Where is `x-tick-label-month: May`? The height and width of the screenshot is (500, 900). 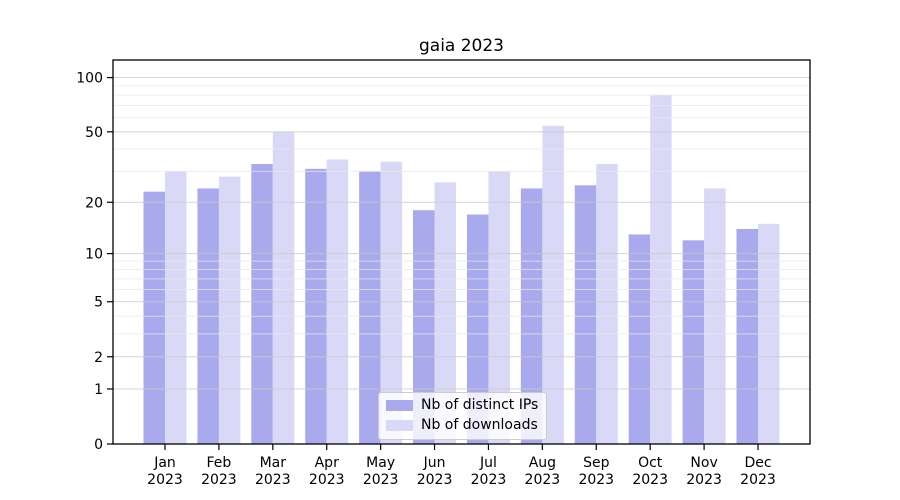
x-tick-label-month: May is located at coordinates (380, 463).